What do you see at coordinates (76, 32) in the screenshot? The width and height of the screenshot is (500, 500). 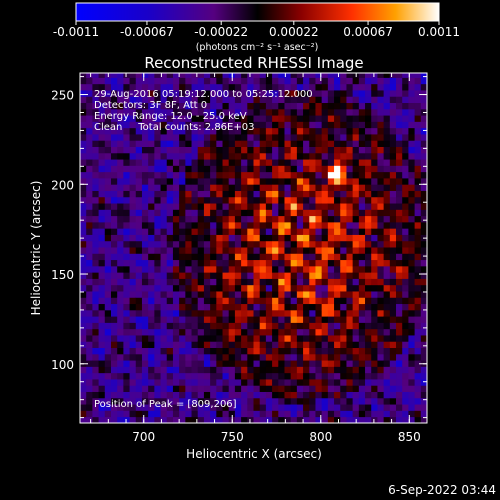 I see `colorbar-tick-label: -0.0011` at bounding box center [76, 32].